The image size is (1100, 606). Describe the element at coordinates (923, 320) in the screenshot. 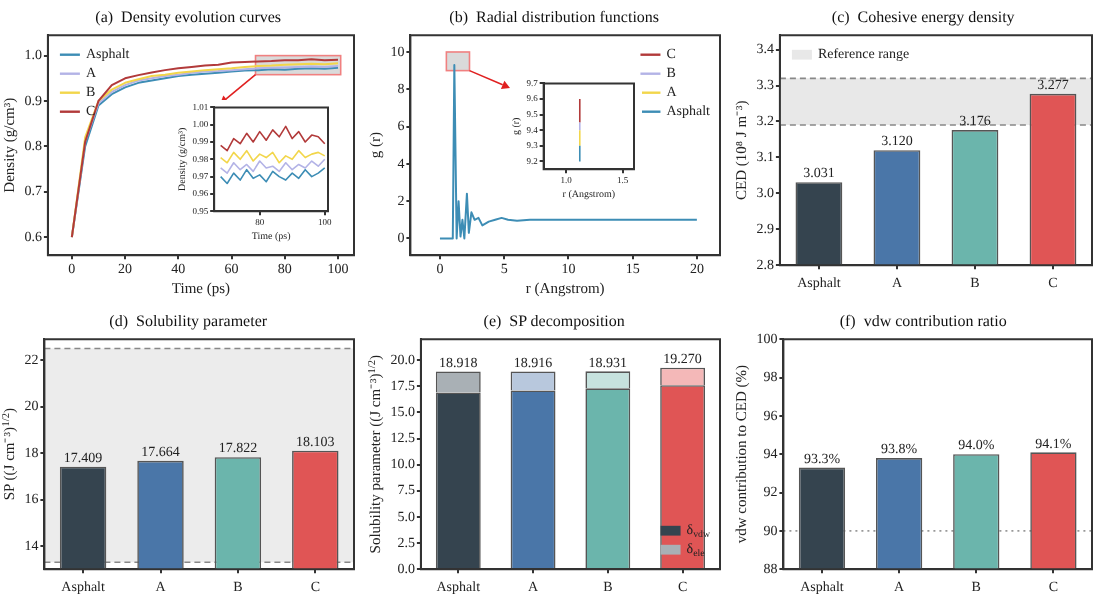

I see `chart-title: (f) vdw contribution ratio` at that location.